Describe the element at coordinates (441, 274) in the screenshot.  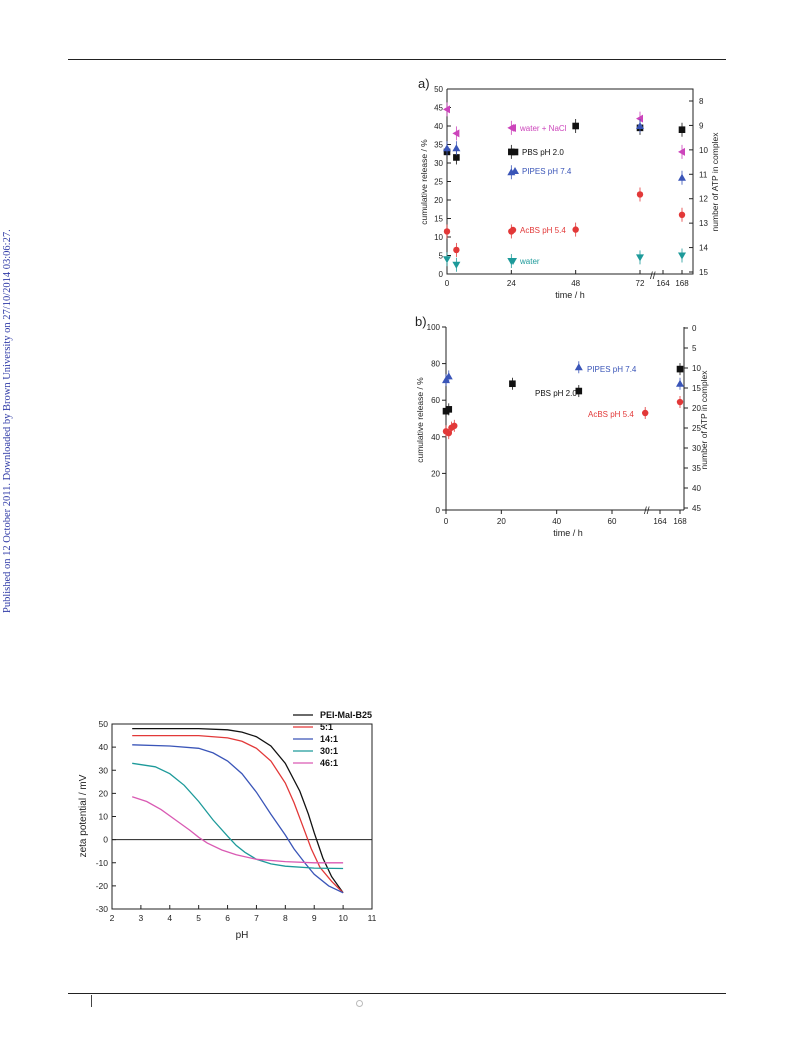
I see `y-tick-label-a: 0` at that location.